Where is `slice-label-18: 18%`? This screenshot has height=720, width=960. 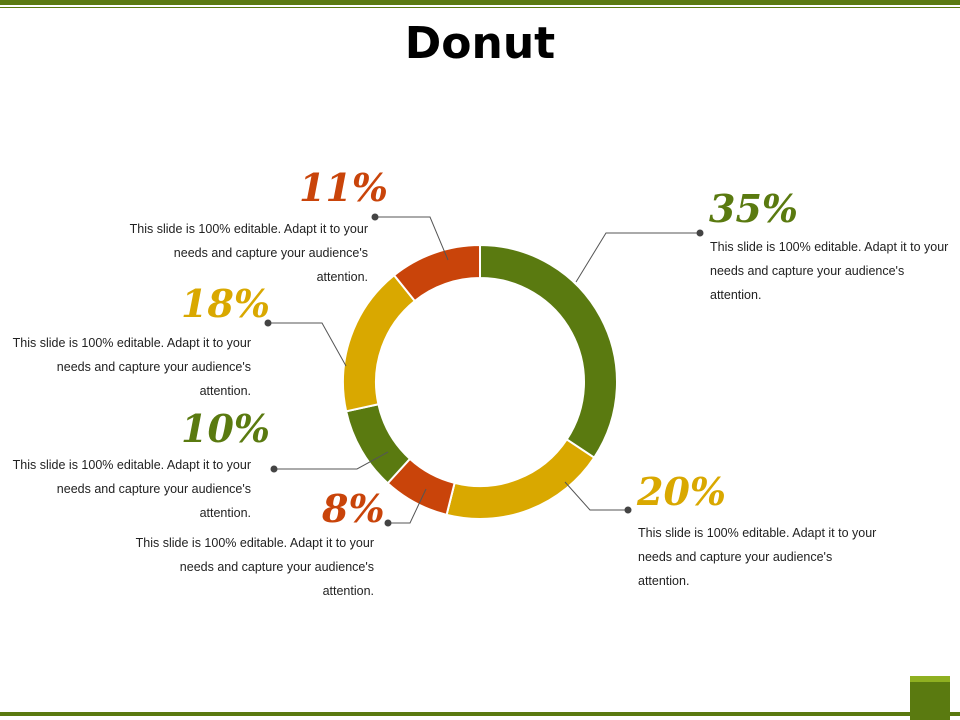 slice-label-18: 18% is located at coordinates (225, 303).